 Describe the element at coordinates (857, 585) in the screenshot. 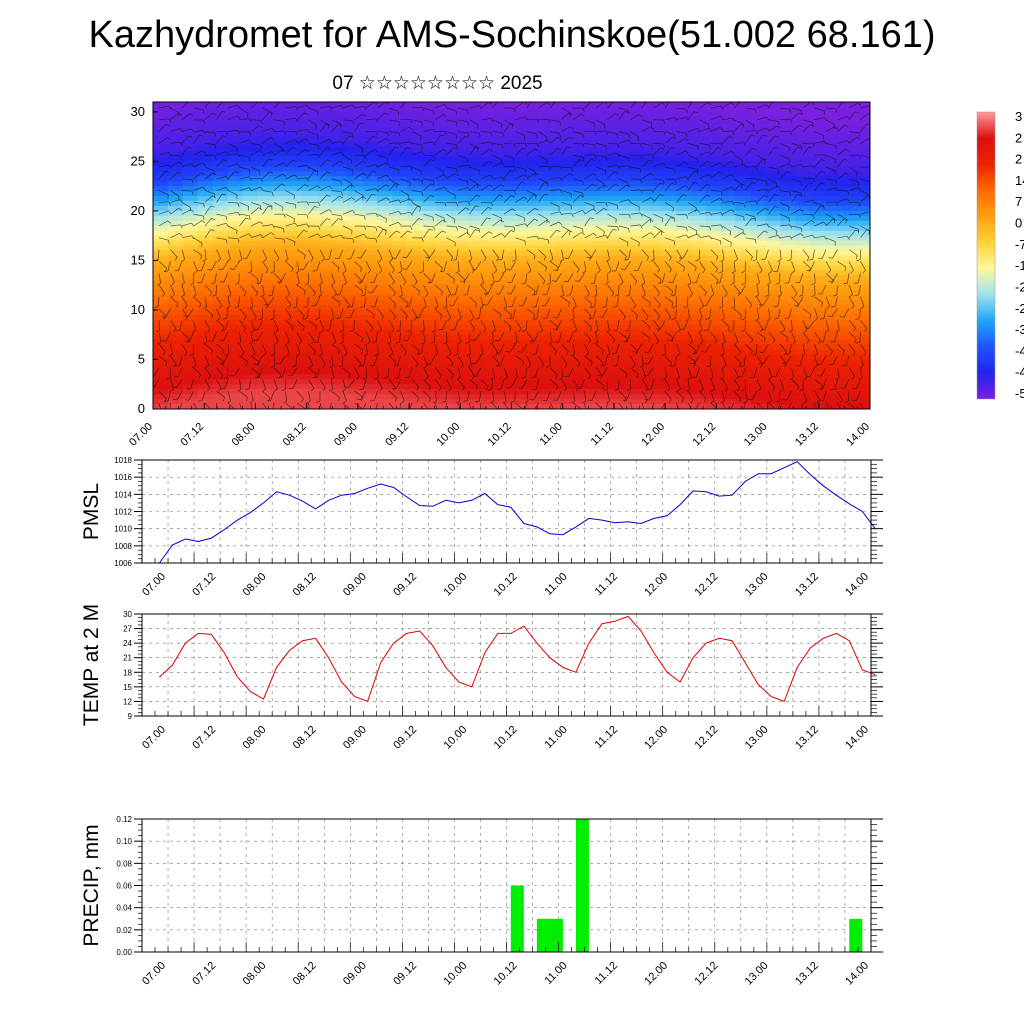

I see `pmsl-x-tick-label: 14.00` at that location.